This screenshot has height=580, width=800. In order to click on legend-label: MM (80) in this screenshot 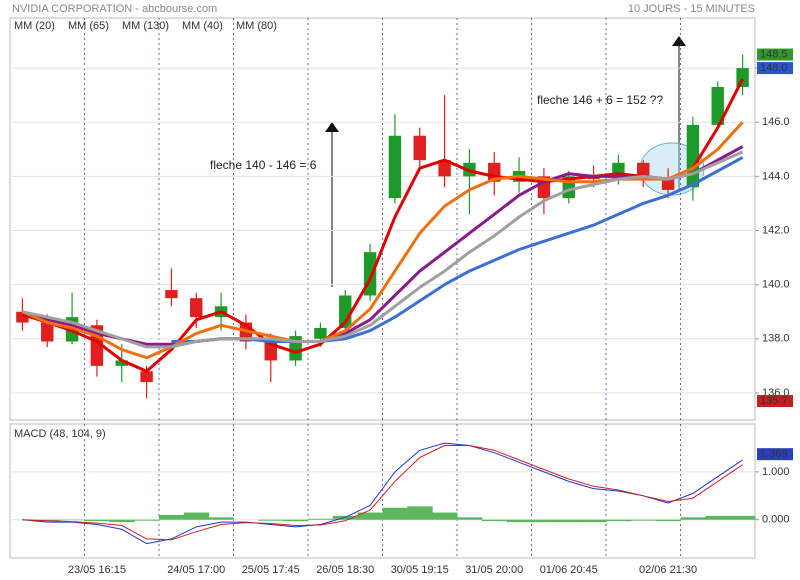, I will do `click(256, 26)`.